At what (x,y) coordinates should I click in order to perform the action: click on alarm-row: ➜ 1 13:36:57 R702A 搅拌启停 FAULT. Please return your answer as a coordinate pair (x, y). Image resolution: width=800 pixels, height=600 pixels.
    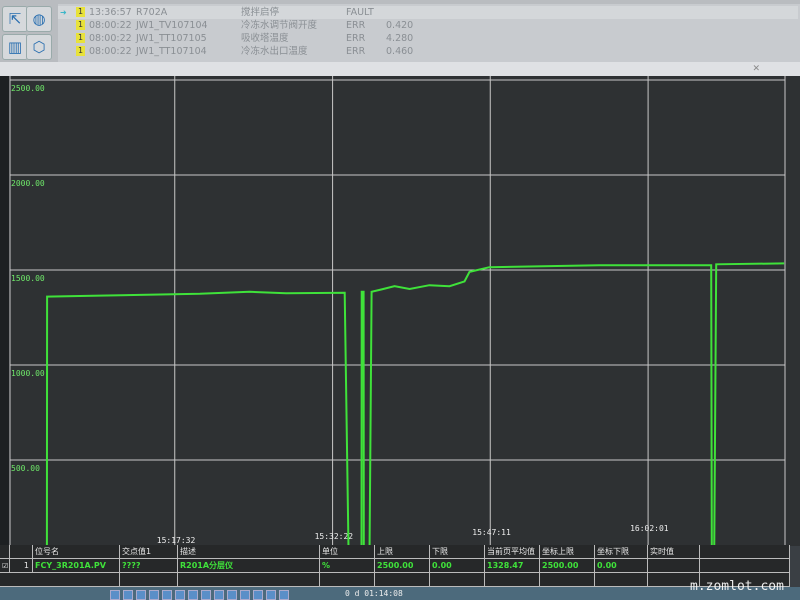
    Looking at the image, I should click on (428, 12).